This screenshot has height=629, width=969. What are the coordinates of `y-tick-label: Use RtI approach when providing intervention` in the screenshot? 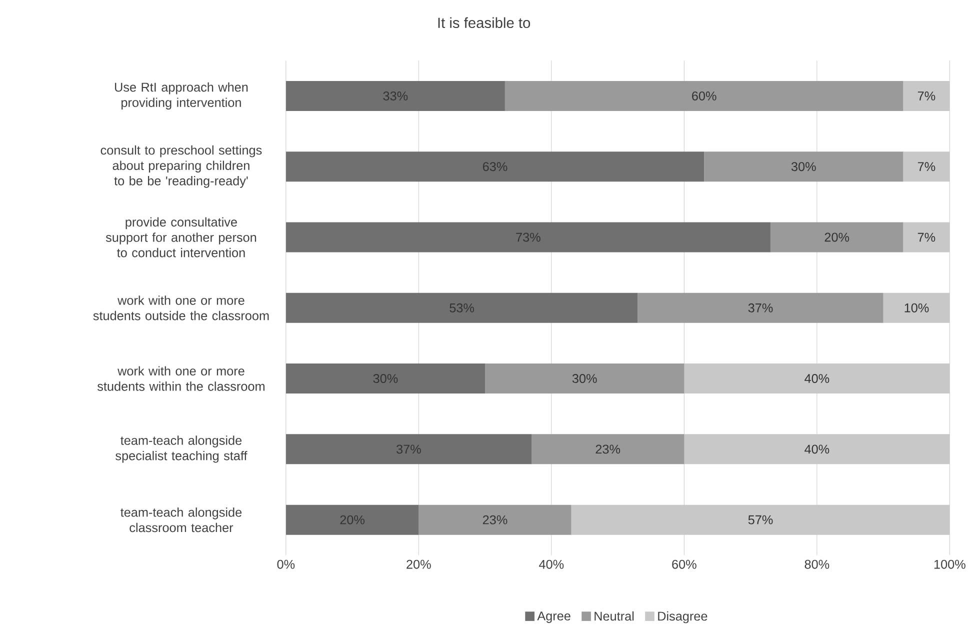 It's located at (181, 96).